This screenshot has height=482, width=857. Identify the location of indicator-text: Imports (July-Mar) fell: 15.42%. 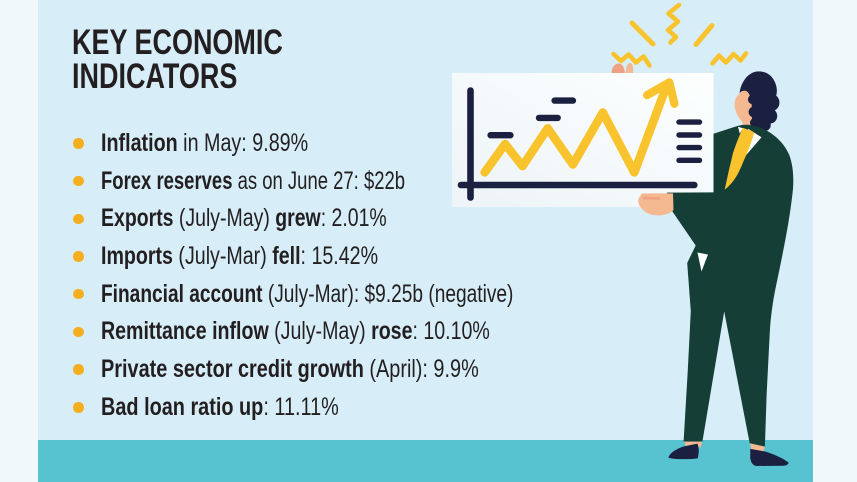
(240, 256).